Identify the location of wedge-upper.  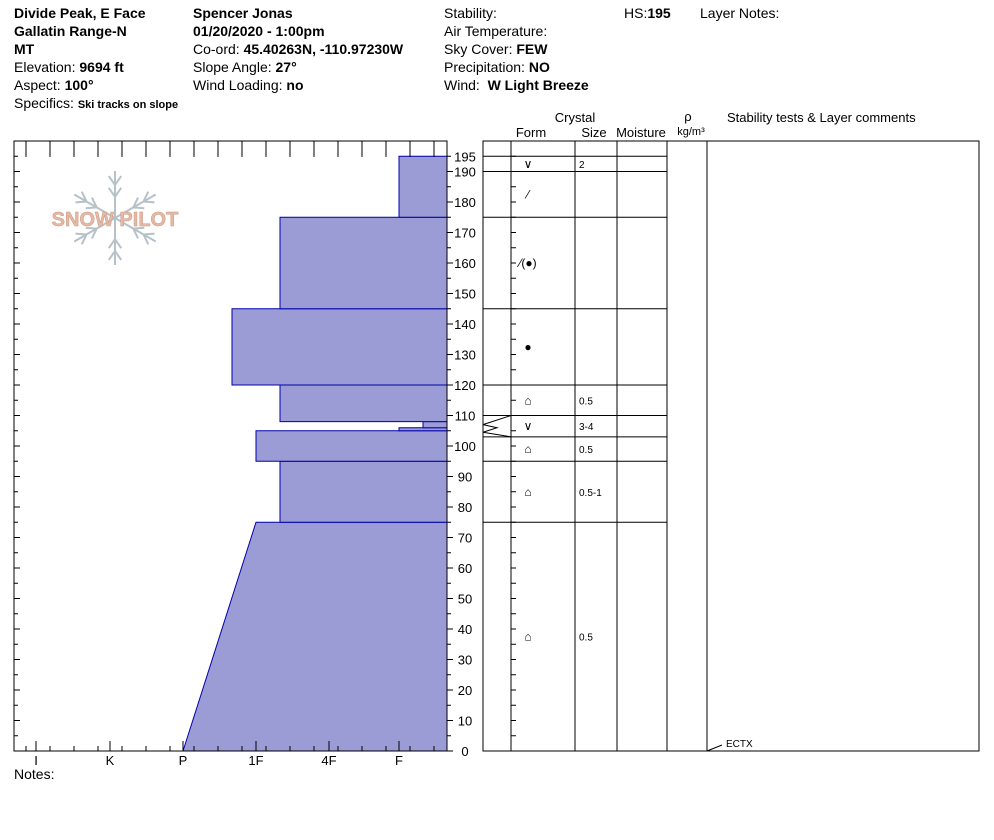
(497, 420).